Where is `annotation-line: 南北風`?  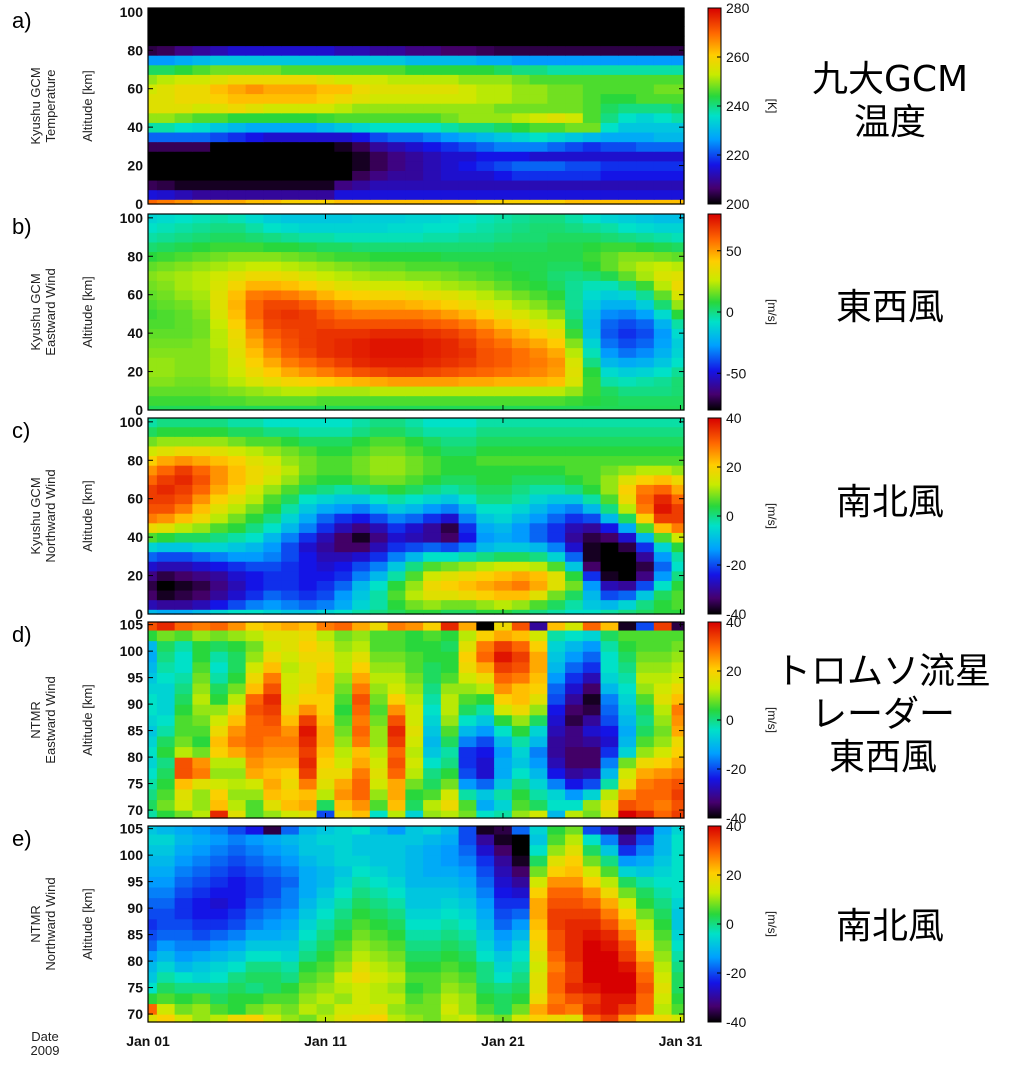
annotation-line: 南北風 is located at coordinates (889, 926).